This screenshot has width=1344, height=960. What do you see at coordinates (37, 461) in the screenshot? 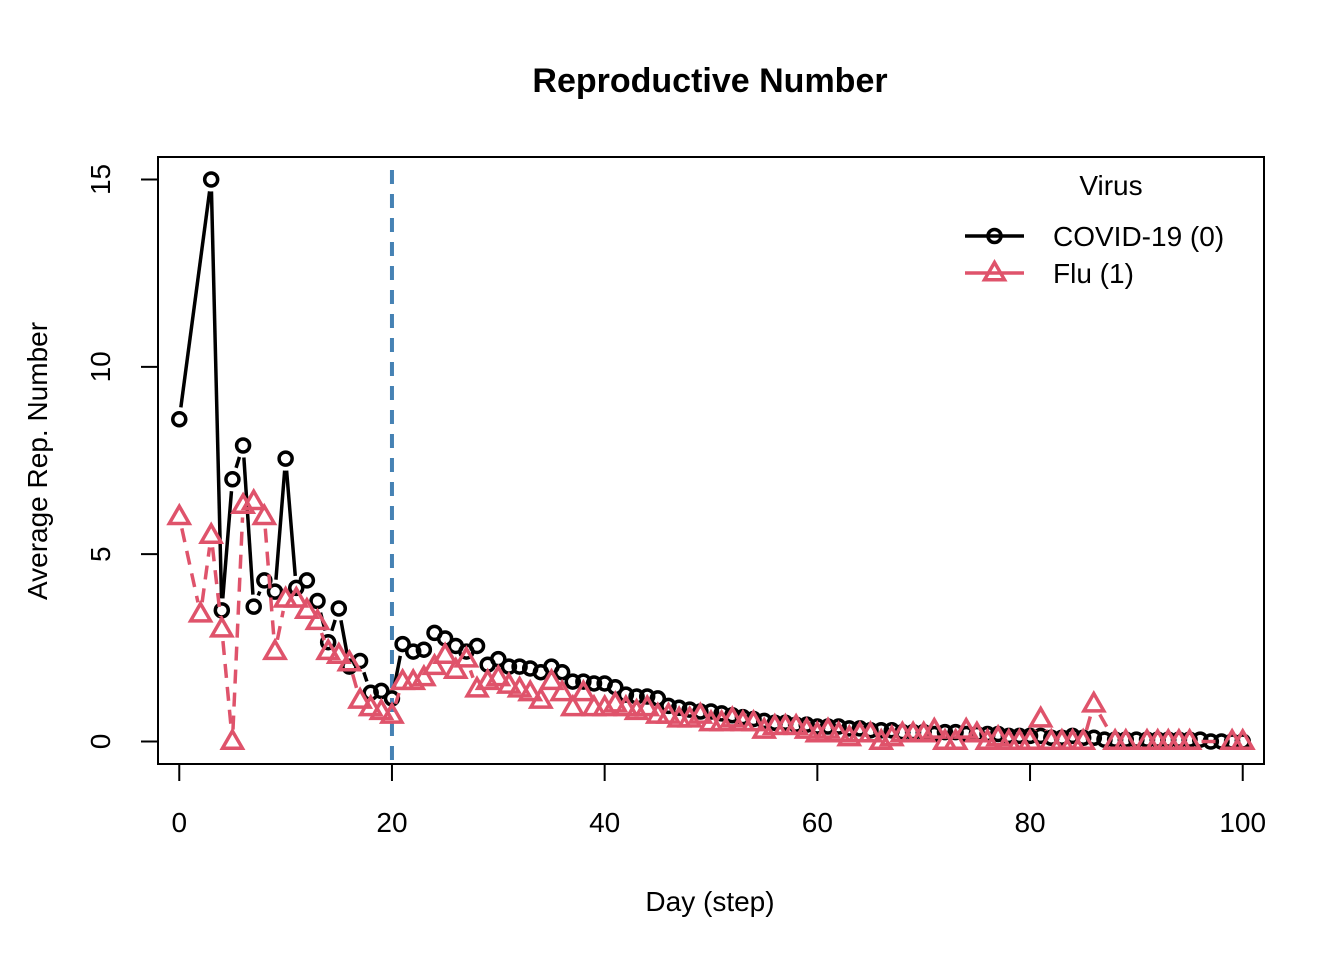
I see `y-axis-label: Average Rep. Number` at bounding box center [37, 461].